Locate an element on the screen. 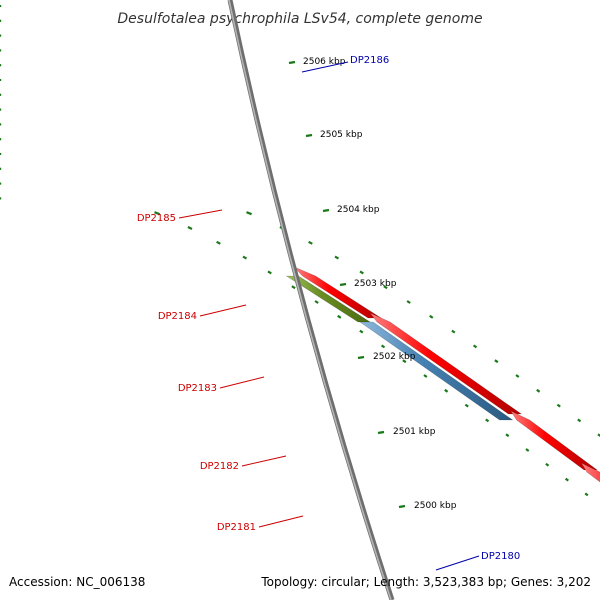  tick-label: 2504 kbp is located at coordinates (358, 210).